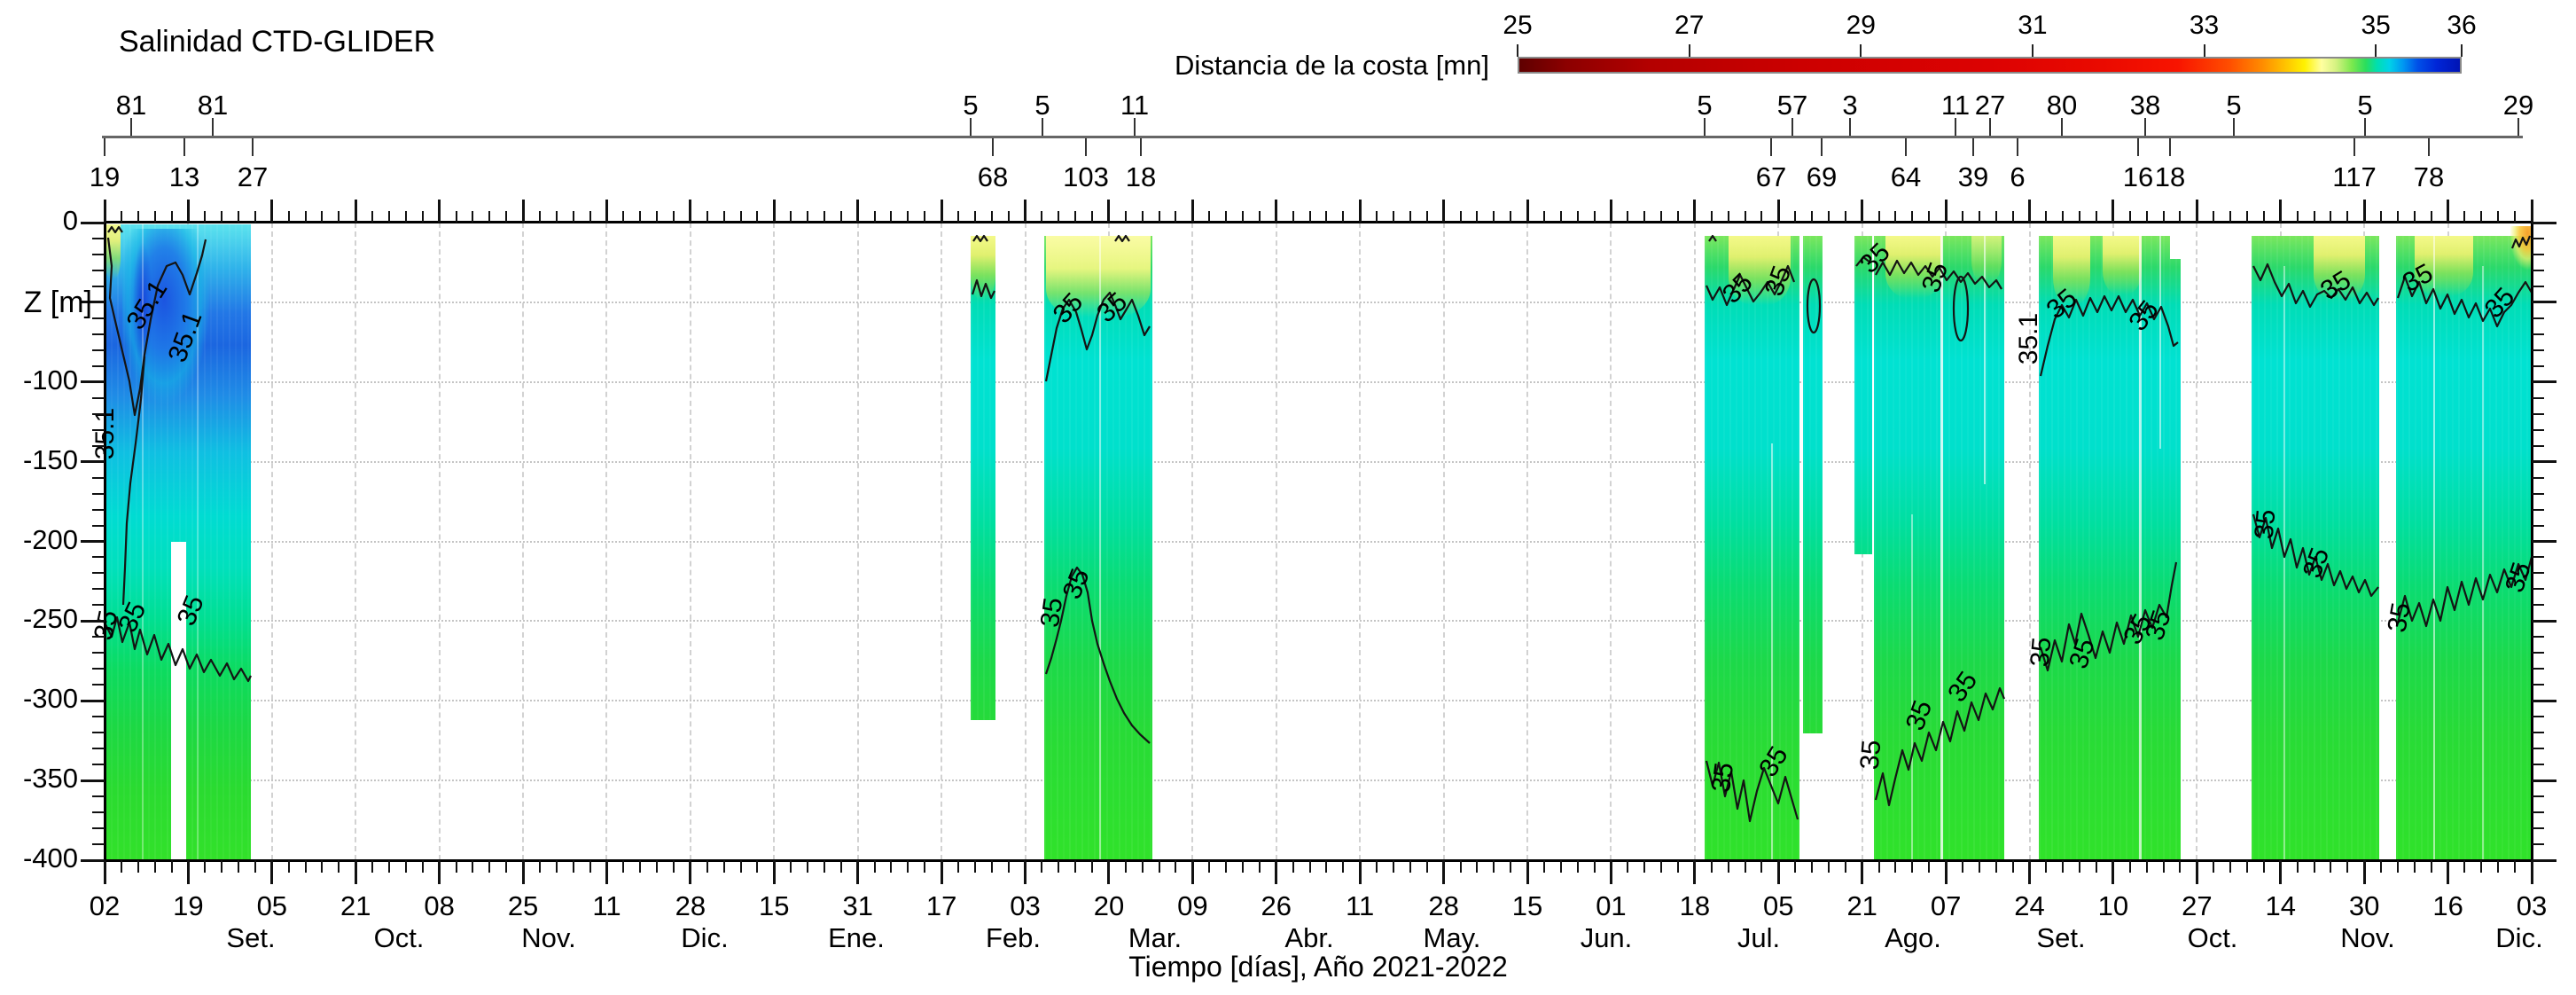 The height and width of the screenshot is (995, 2576). Describe the element at coordinates (272, 905) in the screenshot. I see `x-tick-label: 05` at that location.